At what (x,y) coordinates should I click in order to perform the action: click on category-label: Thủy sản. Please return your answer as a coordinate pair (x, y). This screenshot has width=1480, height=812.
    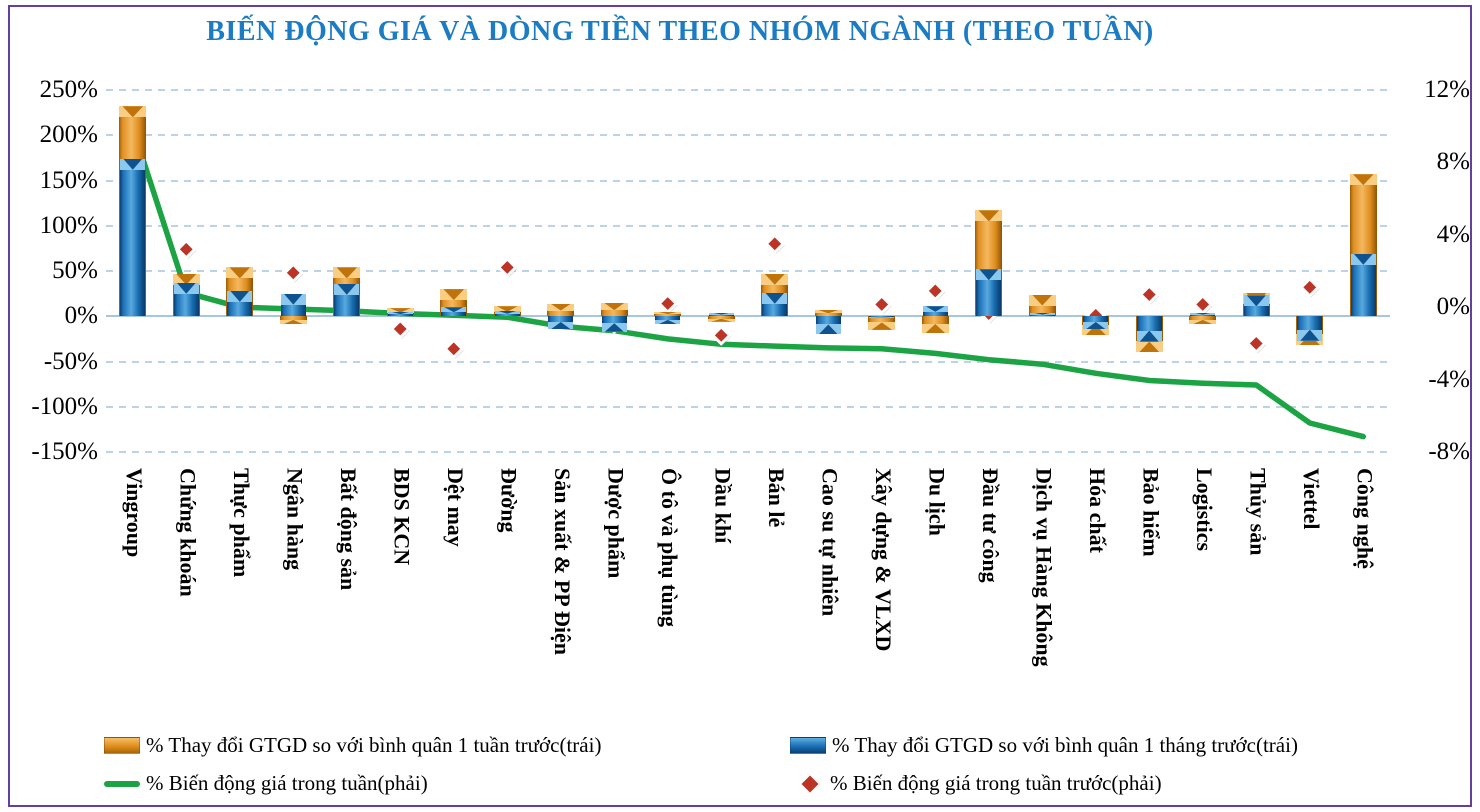
    Looking at the image, I should click on (1258, 512).